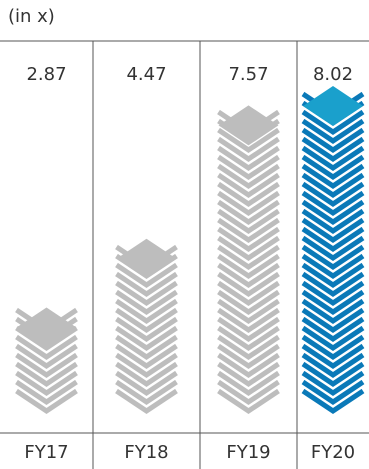  I want to click on value-label: 7.57, so click(248, 74).